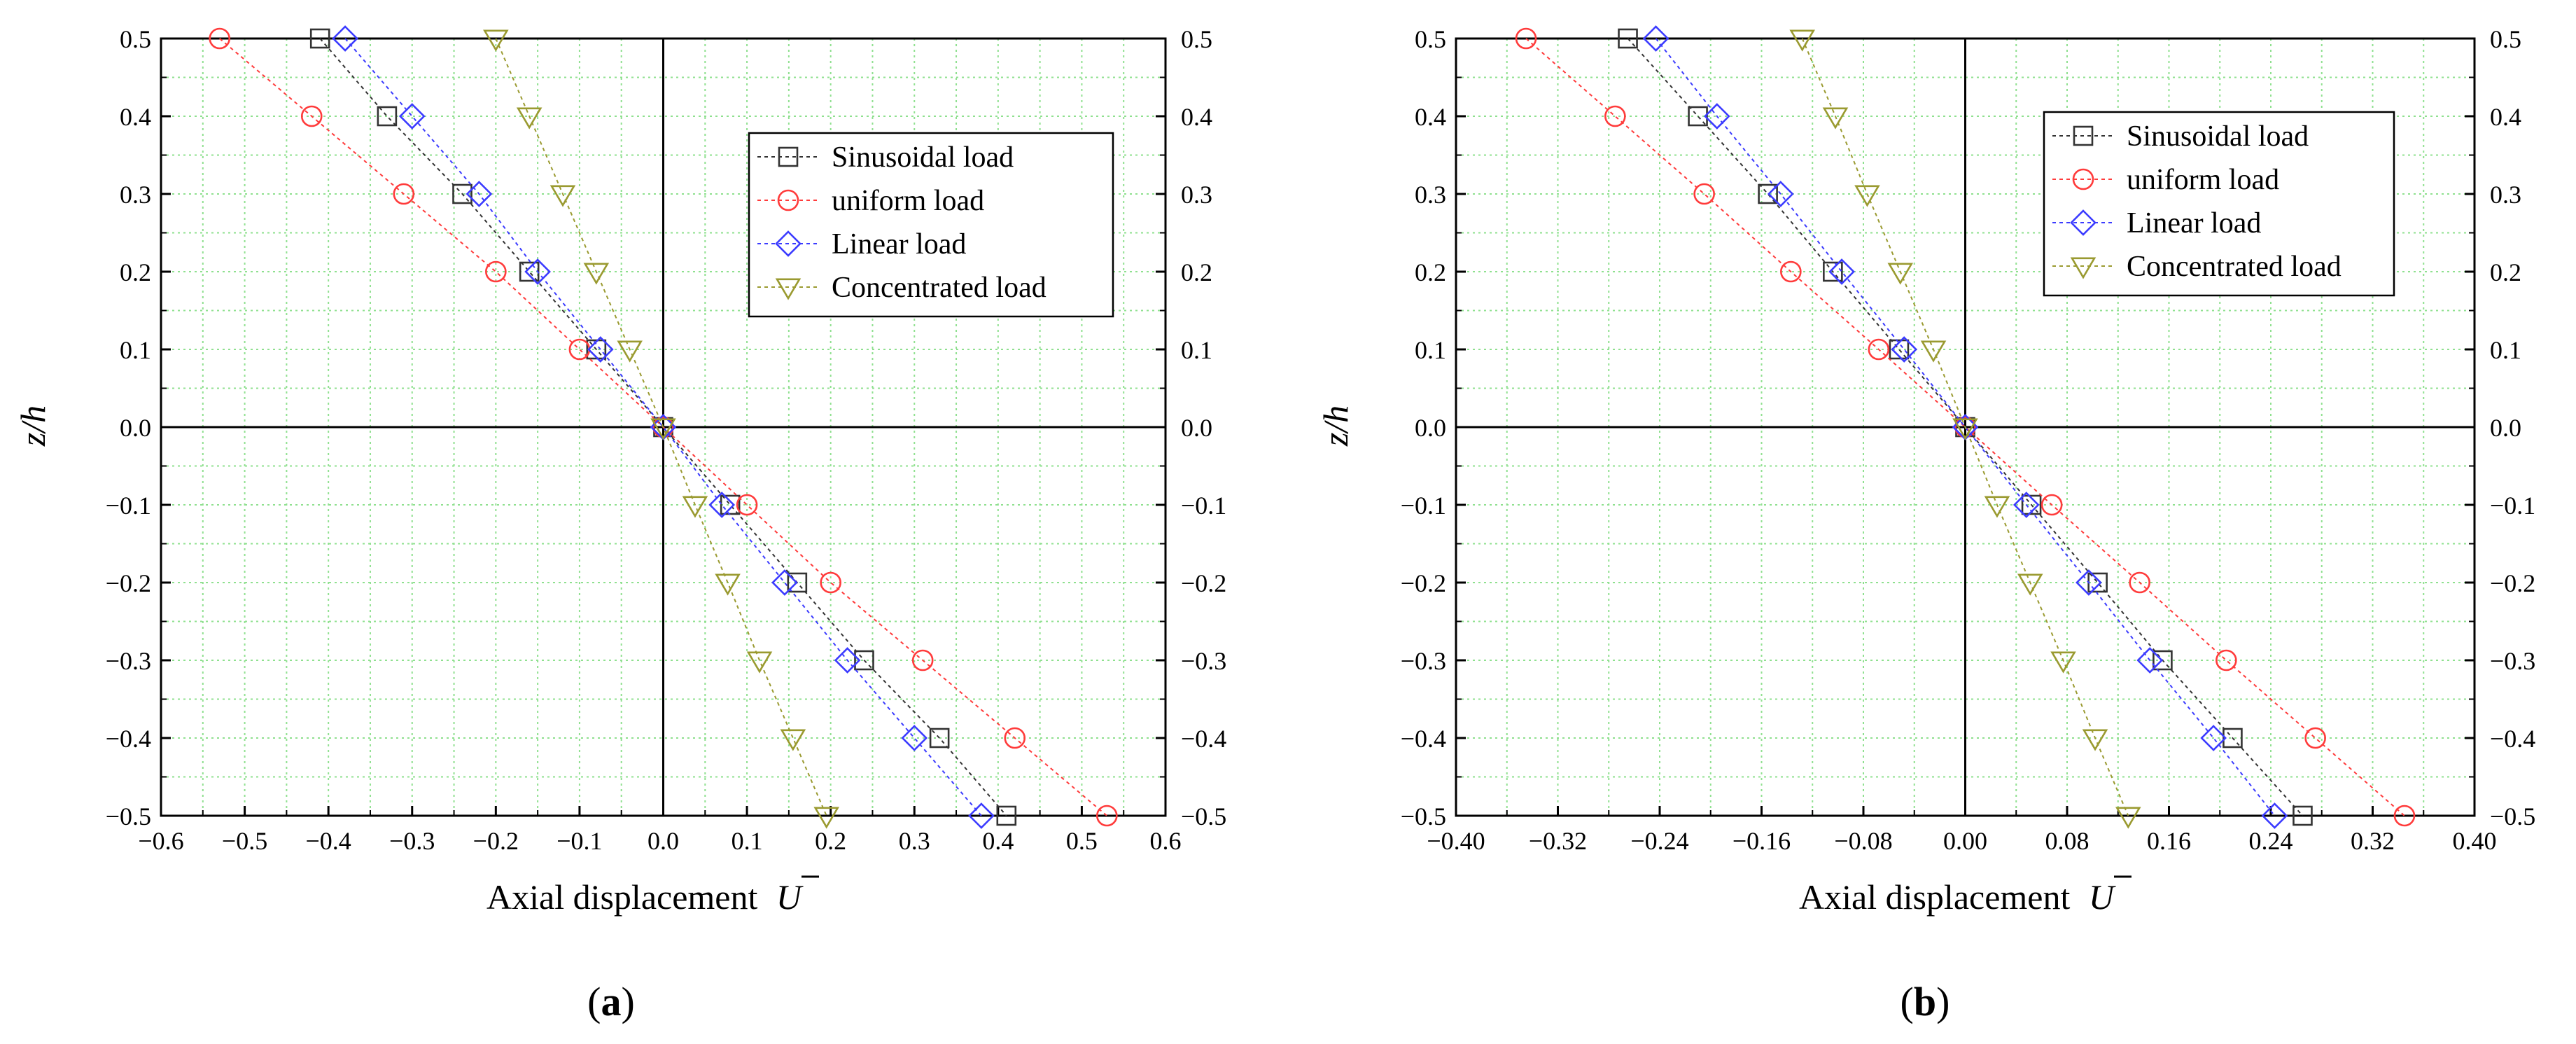 This screenshot has width=2576, height=1044. What do you see at coordinates (1166, 841) in the screenshot?
I see `a-x-tick-label: 0.6` at bounding box center [1166, 841].